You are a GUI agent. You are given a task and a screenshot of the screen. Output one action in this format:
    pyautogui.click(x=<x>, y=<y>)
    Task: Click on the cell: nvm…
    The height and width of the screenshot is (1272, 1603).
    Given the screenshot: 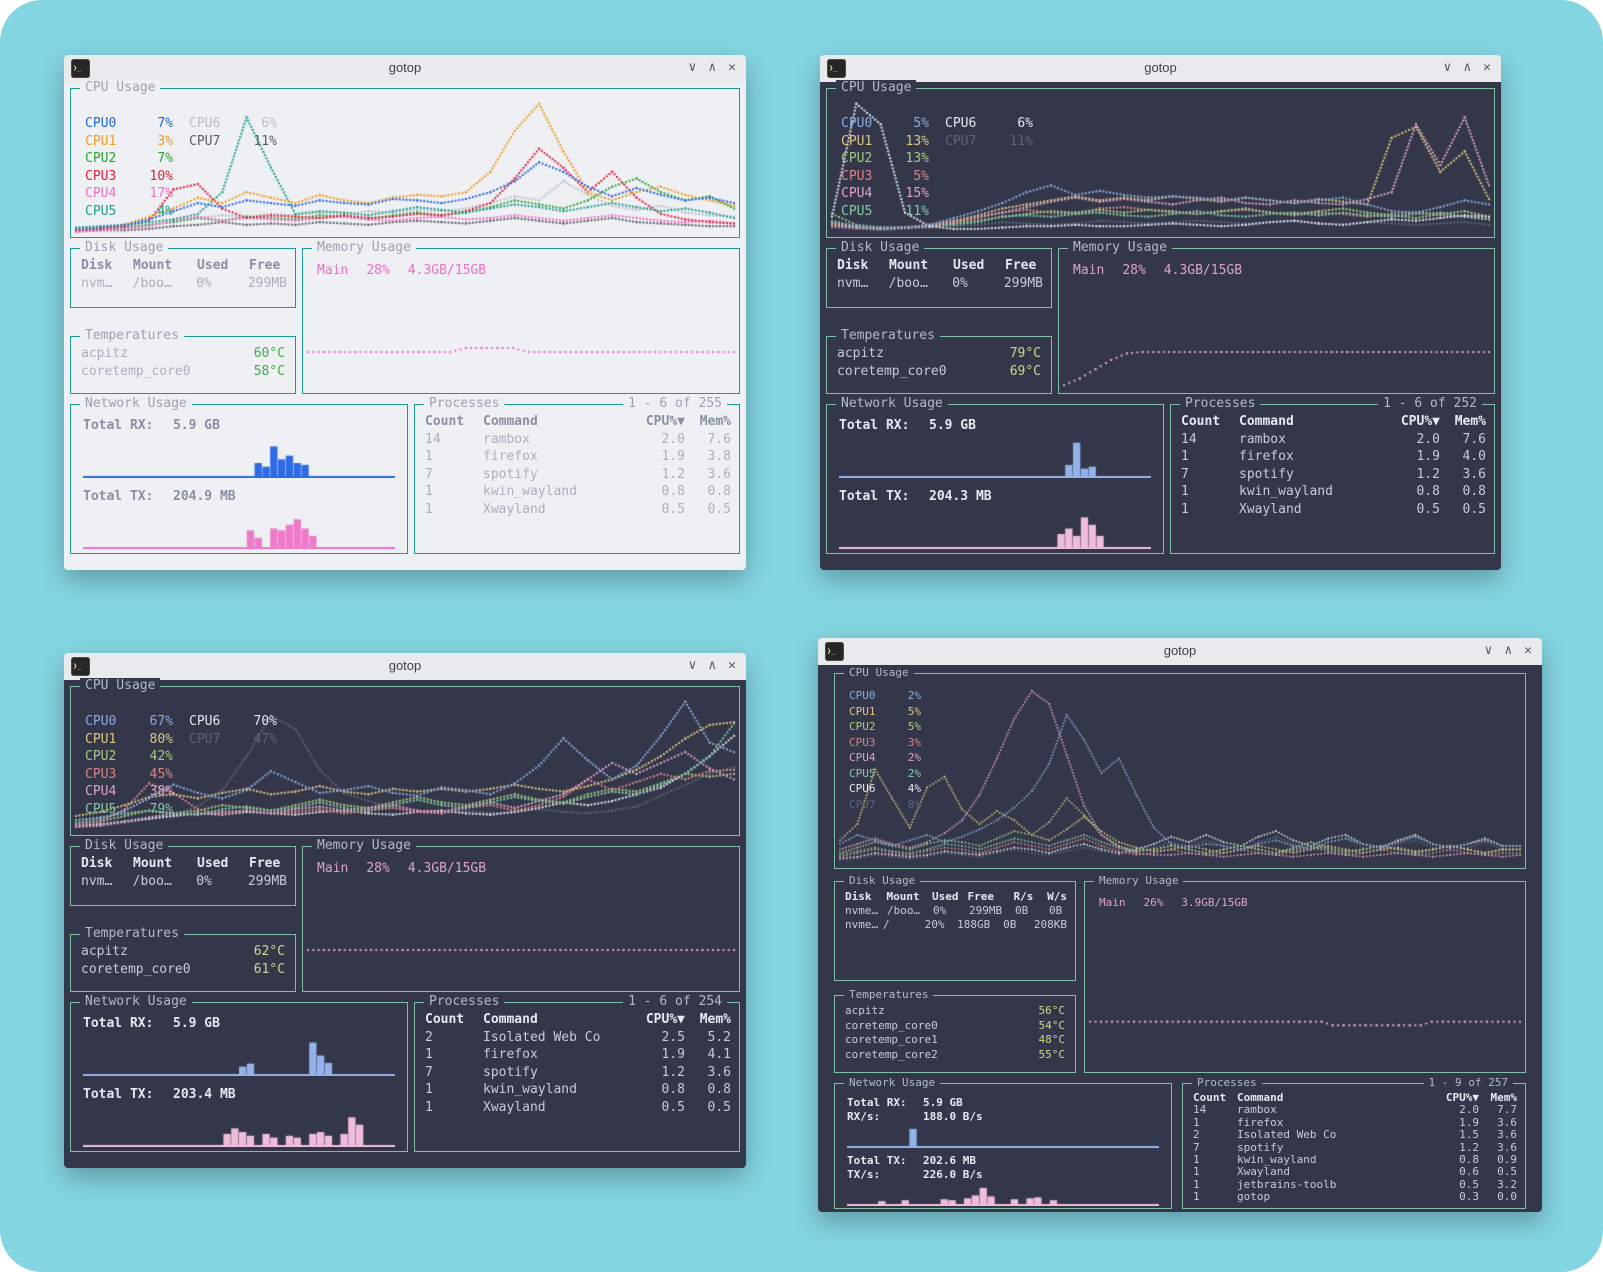 What is the action you would take?
    pyautogui.click(x=97, y=283)
    